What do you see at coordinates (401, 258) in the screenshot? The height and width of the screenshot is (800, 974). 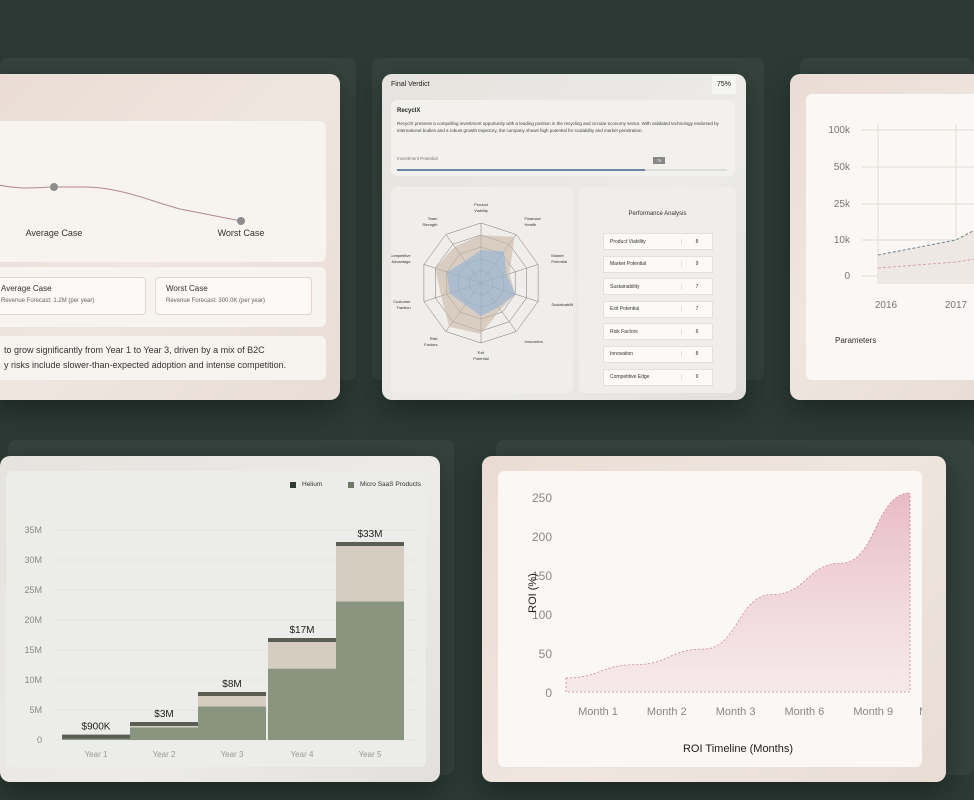 I see `radar-axis-label: Competitive Advantage` at bounding box center [401, 258].